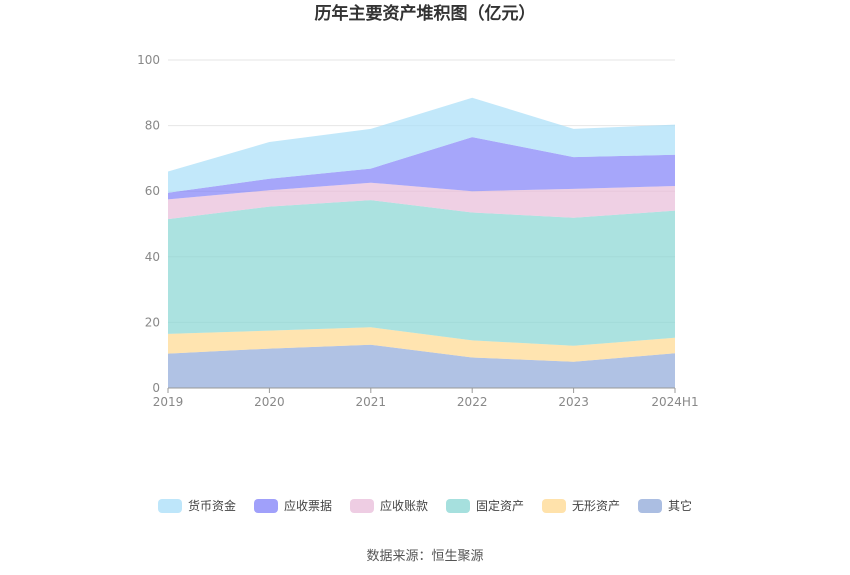 This screenshot has width=850, height=575. What do you see at coordinates (148, 60) in the screenshot?
I see `y-tick-label: 100` at bounding box center [148, 60].